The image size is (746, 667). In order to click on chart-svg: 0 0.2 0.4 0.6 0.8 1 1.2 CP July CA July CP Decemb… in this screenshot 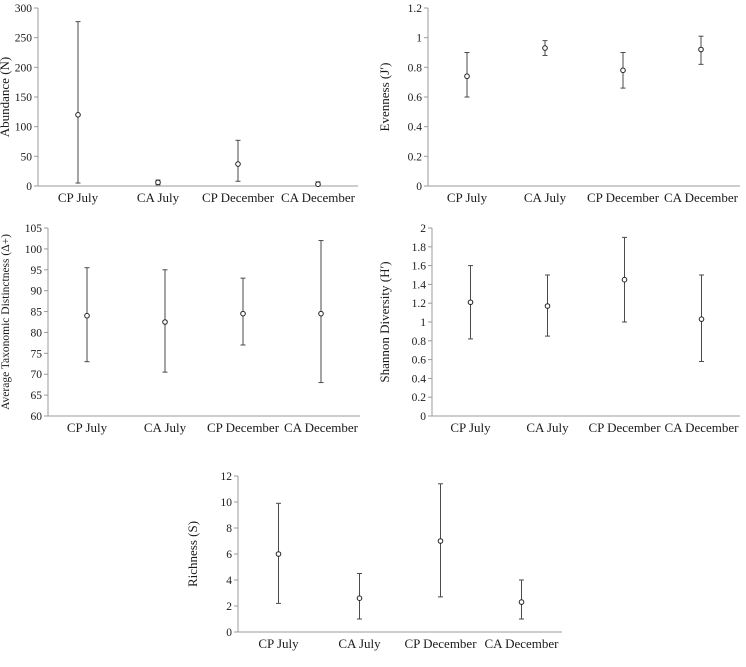, I will do `click(560, 104)`.